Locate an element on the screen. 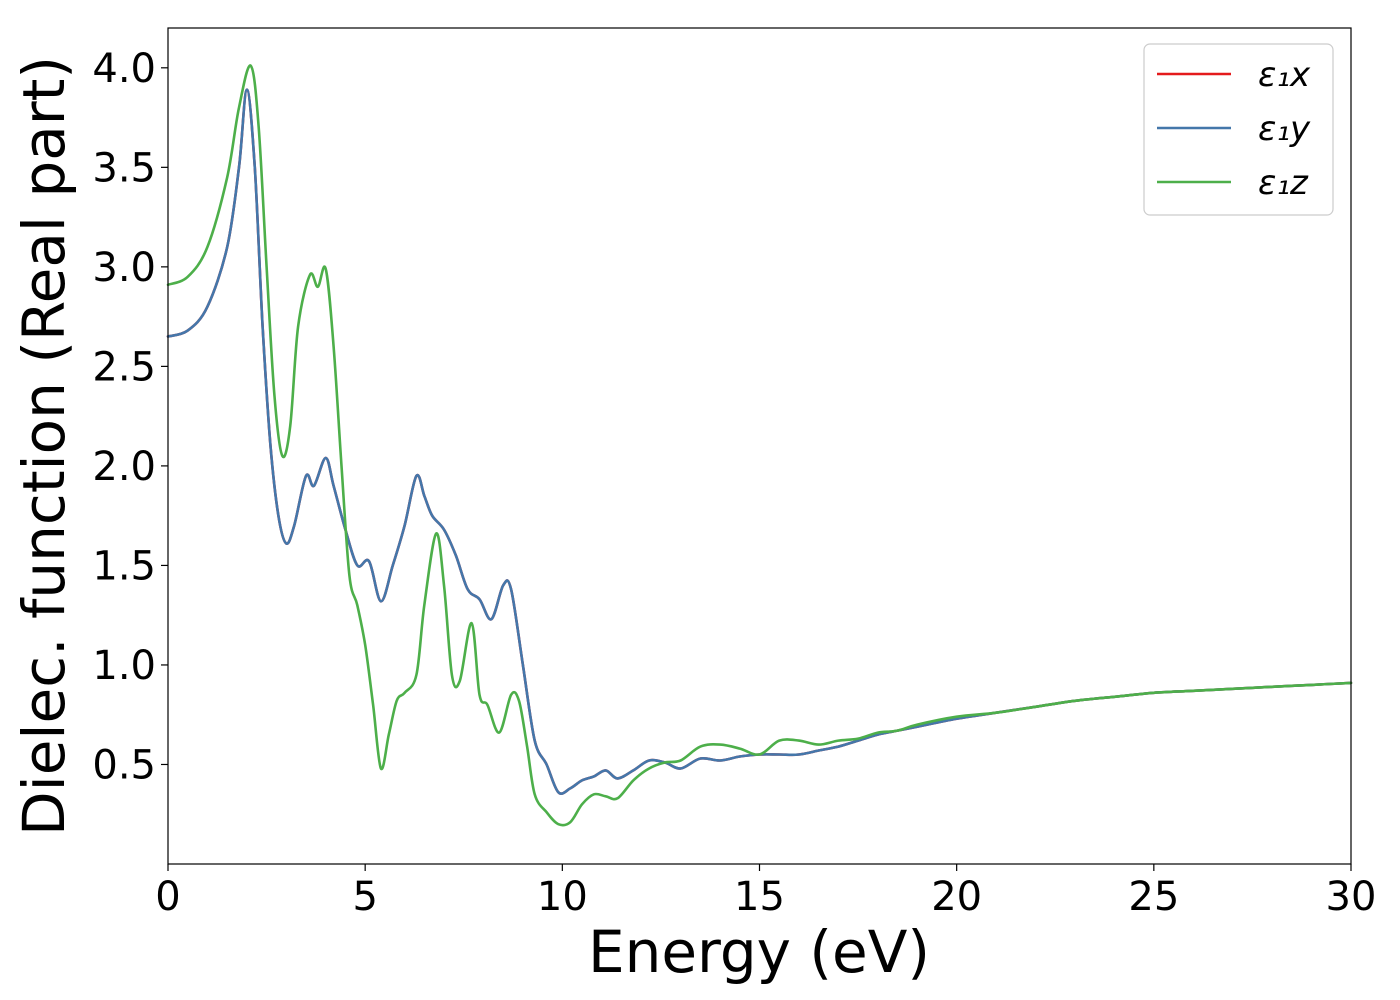  y-tick-label: 1.0 is located at coordinates (124, 666).